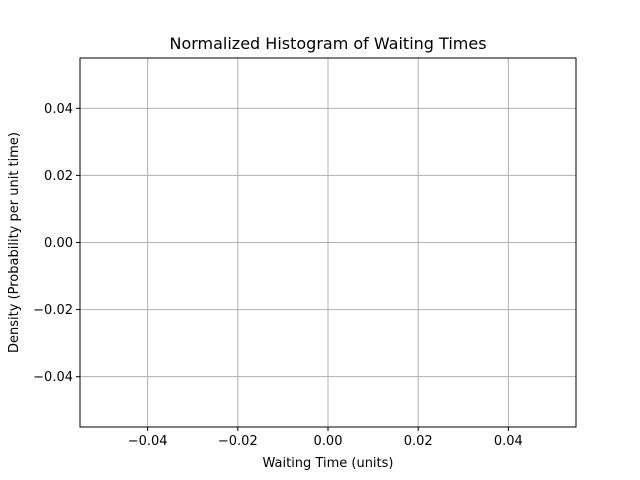  Describe the element at coordinates (328, 463) in the screenshot. I see `x-axis-label: Waiting Time (units)` at that location.